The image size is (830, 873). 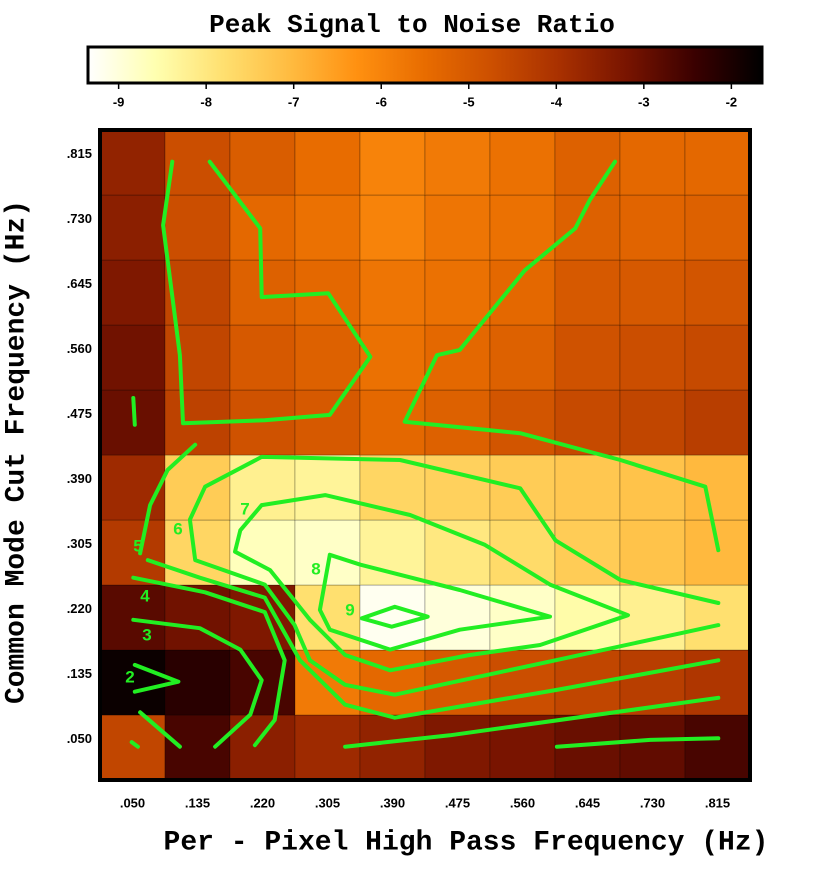 I want to click on y-tick-label: .135, so click(x=79, y=673).